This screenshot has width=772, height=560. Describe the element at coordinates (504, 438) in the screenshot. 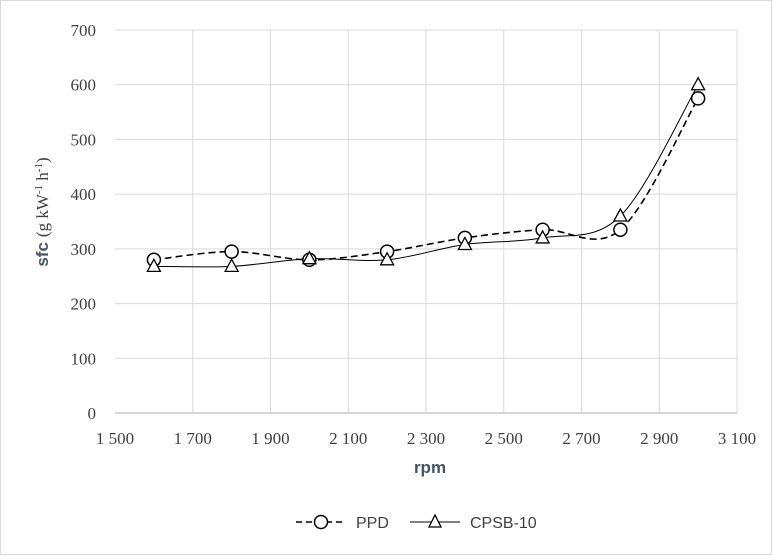

I see `x-tick-label: 2 500` at that location.